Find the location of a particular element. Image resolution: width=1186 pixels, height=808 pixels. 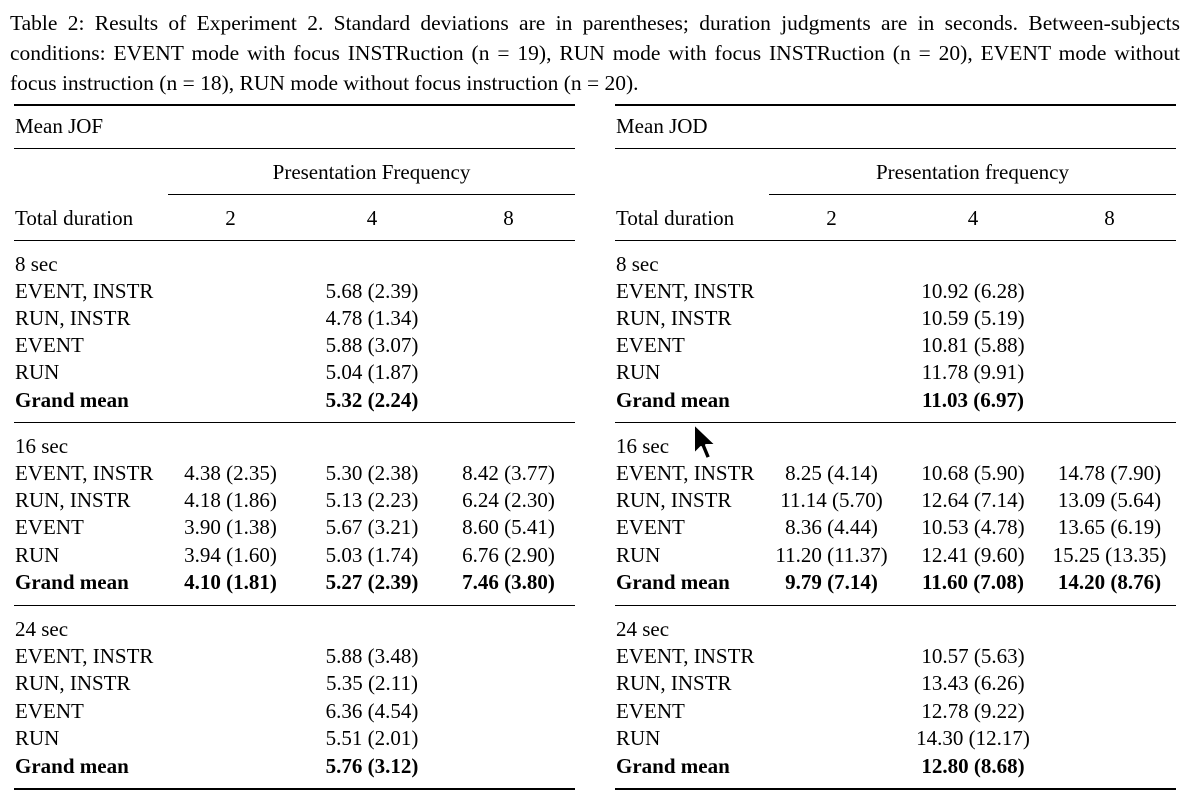

grand-mean-value: 5.76 (3.12) is located at coordinates (372, 766).